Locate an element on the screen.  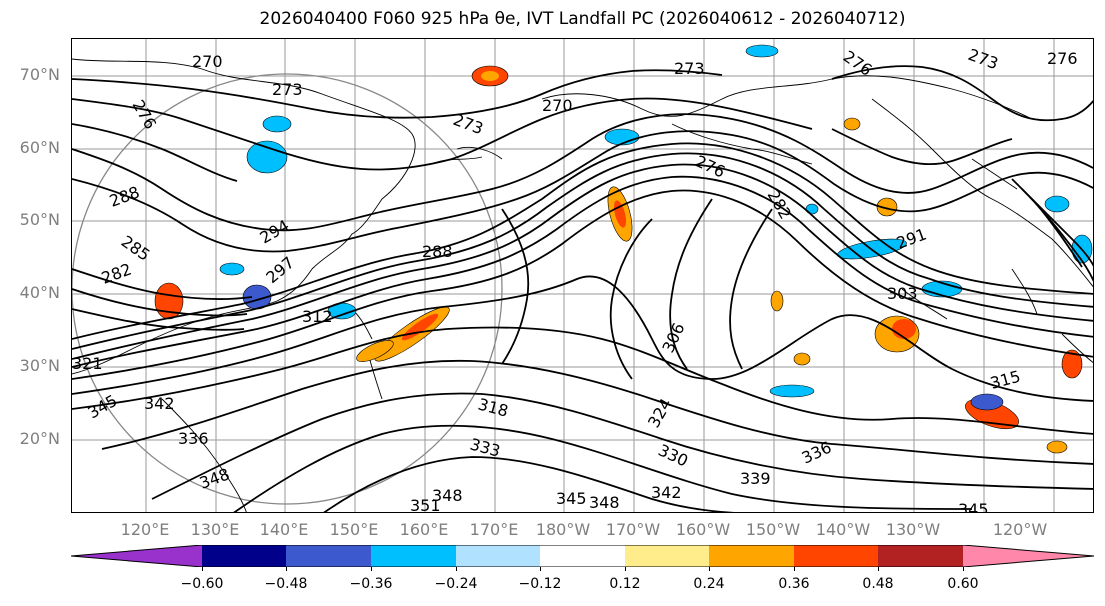
contour-label-339: 339 is located at coordinates (755, 478).